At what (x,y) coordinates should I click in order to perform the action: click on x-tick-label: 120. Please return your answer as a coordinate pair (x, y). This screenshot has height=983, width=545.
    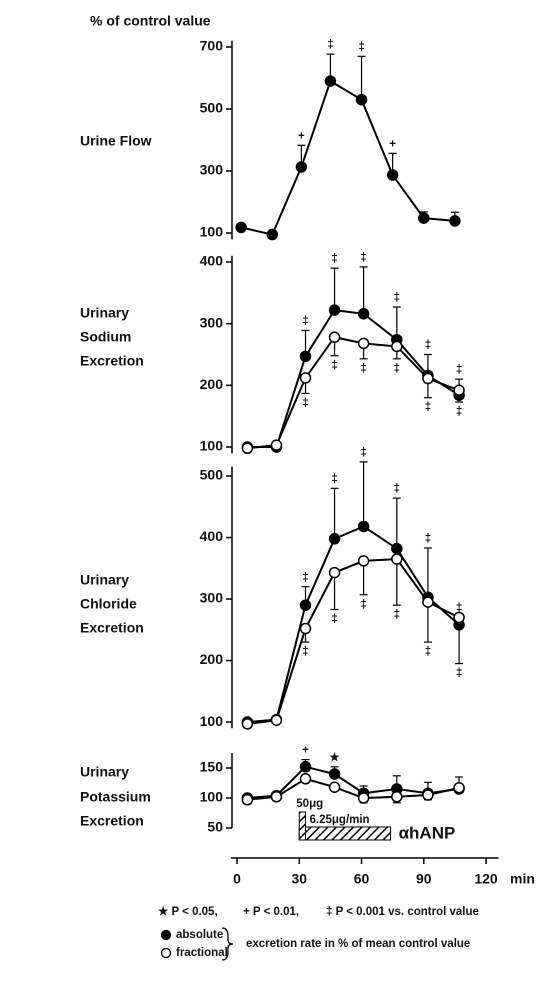
    Looking at the image, I should click on (486, 879).